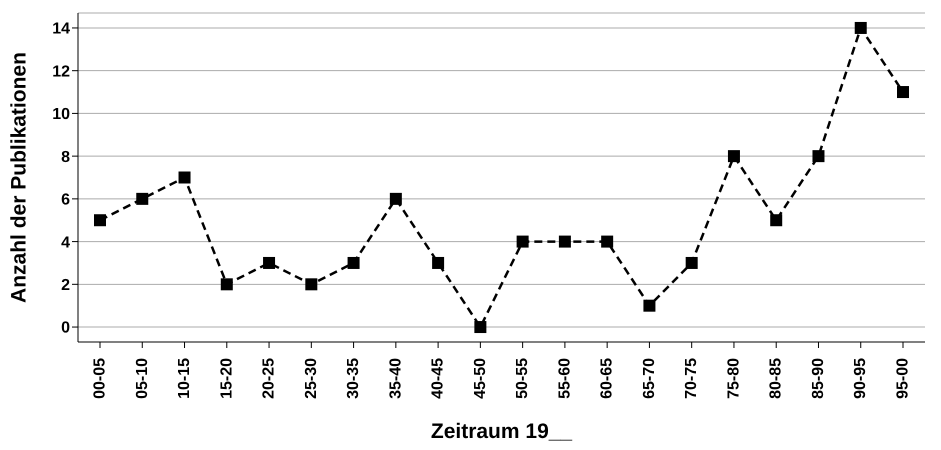 The width and height of the screenshot is (941, 450). What do you see at coordinates (311, 378) in the screenshot?
I see `x-tick-label: 25-30` at bounding box center [311, 378].